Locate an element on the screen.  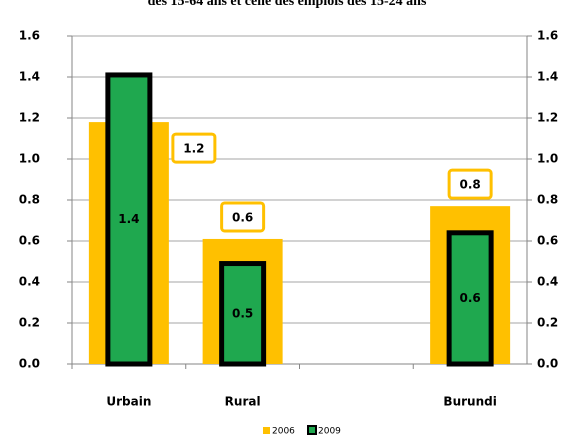
x-tick-label: Rural is located at coordinates (243, 402).